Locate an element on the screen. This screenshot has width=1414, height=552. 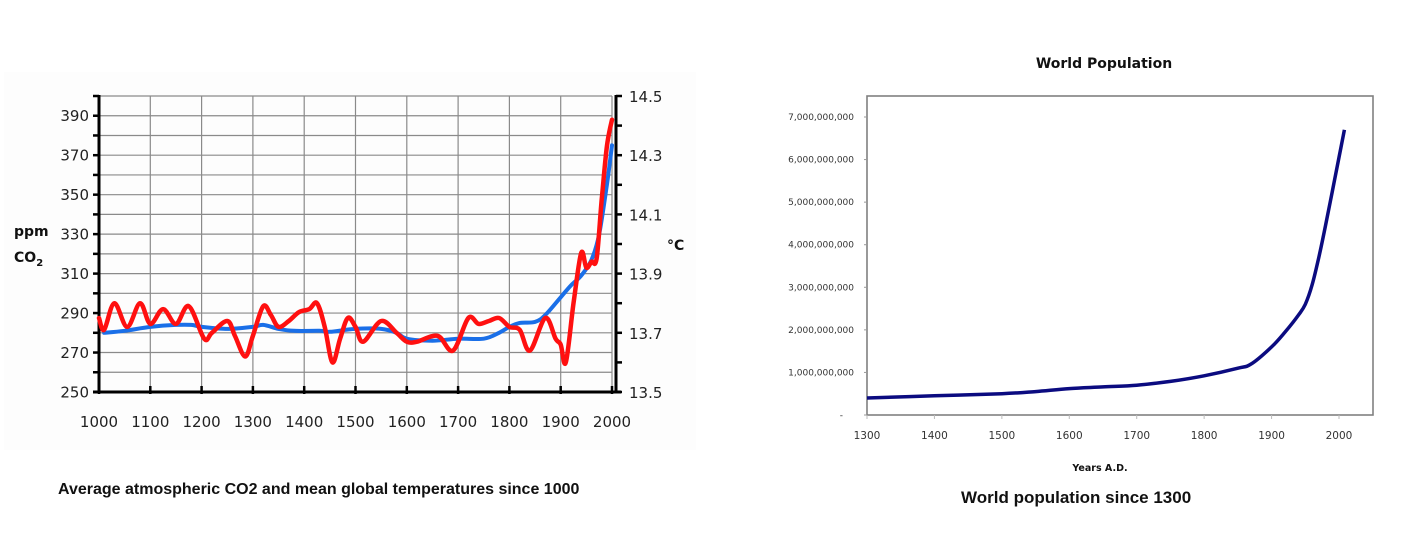
y-tick-label: 7,000,000,000 is located at coordinates (821, 118).